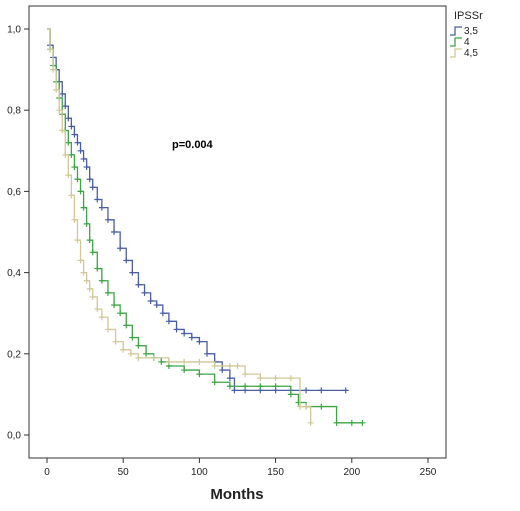 The width and height of the screenshot is (520, 511). Describe the element at coordinates (240, 468) in the screenshot. I see `x-axis: 0 50 100 150 200 250` at that location.